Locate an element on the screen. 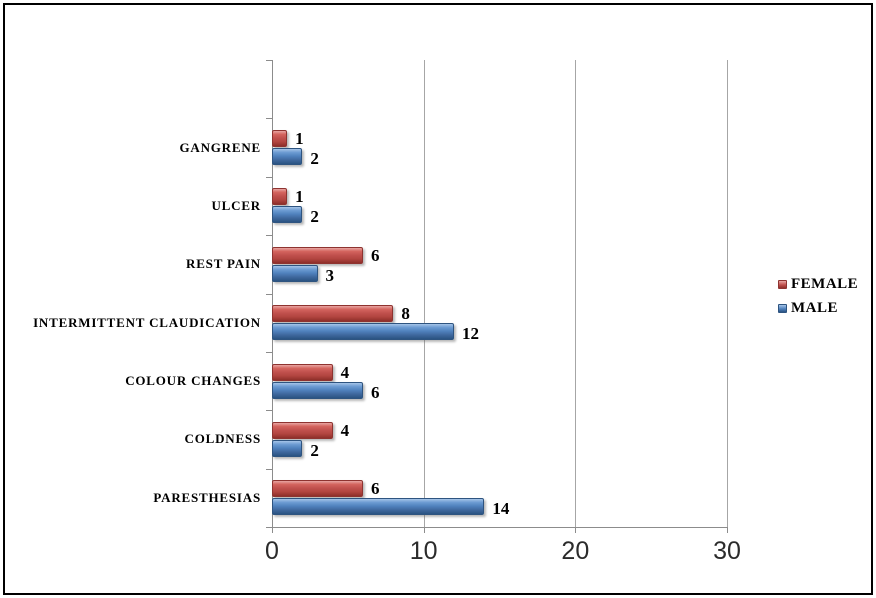  x-axis-tick-label: 20 is located at coordinates (575, 551).